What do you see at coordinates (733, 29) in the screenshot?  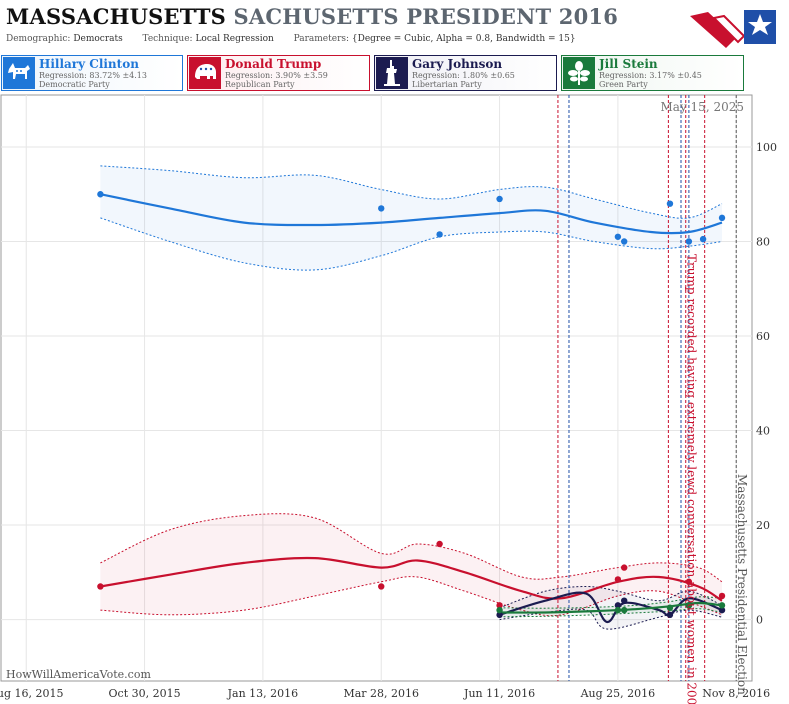 I see `site-logo` at bounding box center [733, 29].